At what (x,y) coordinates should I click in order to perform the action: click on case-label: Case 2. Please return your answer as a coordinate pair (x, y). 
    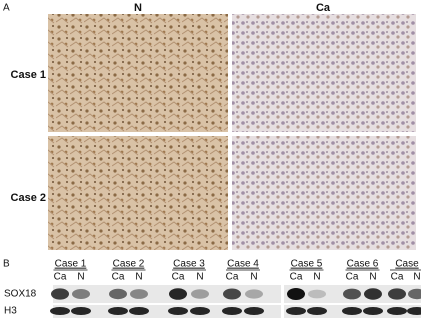
    Looking at the image, I should click on (129, 264).